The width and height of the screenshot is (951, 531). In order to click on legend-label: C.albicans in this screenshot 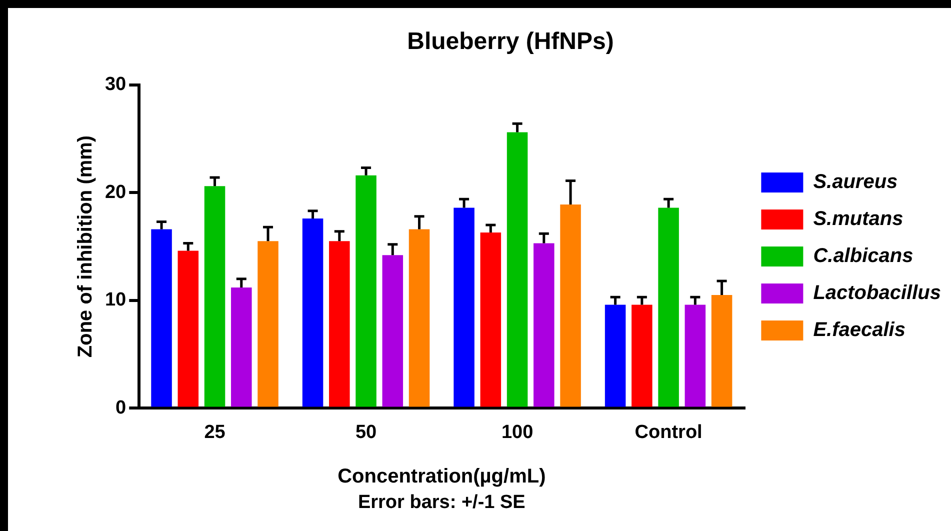, I will do `click(863, 256)`.